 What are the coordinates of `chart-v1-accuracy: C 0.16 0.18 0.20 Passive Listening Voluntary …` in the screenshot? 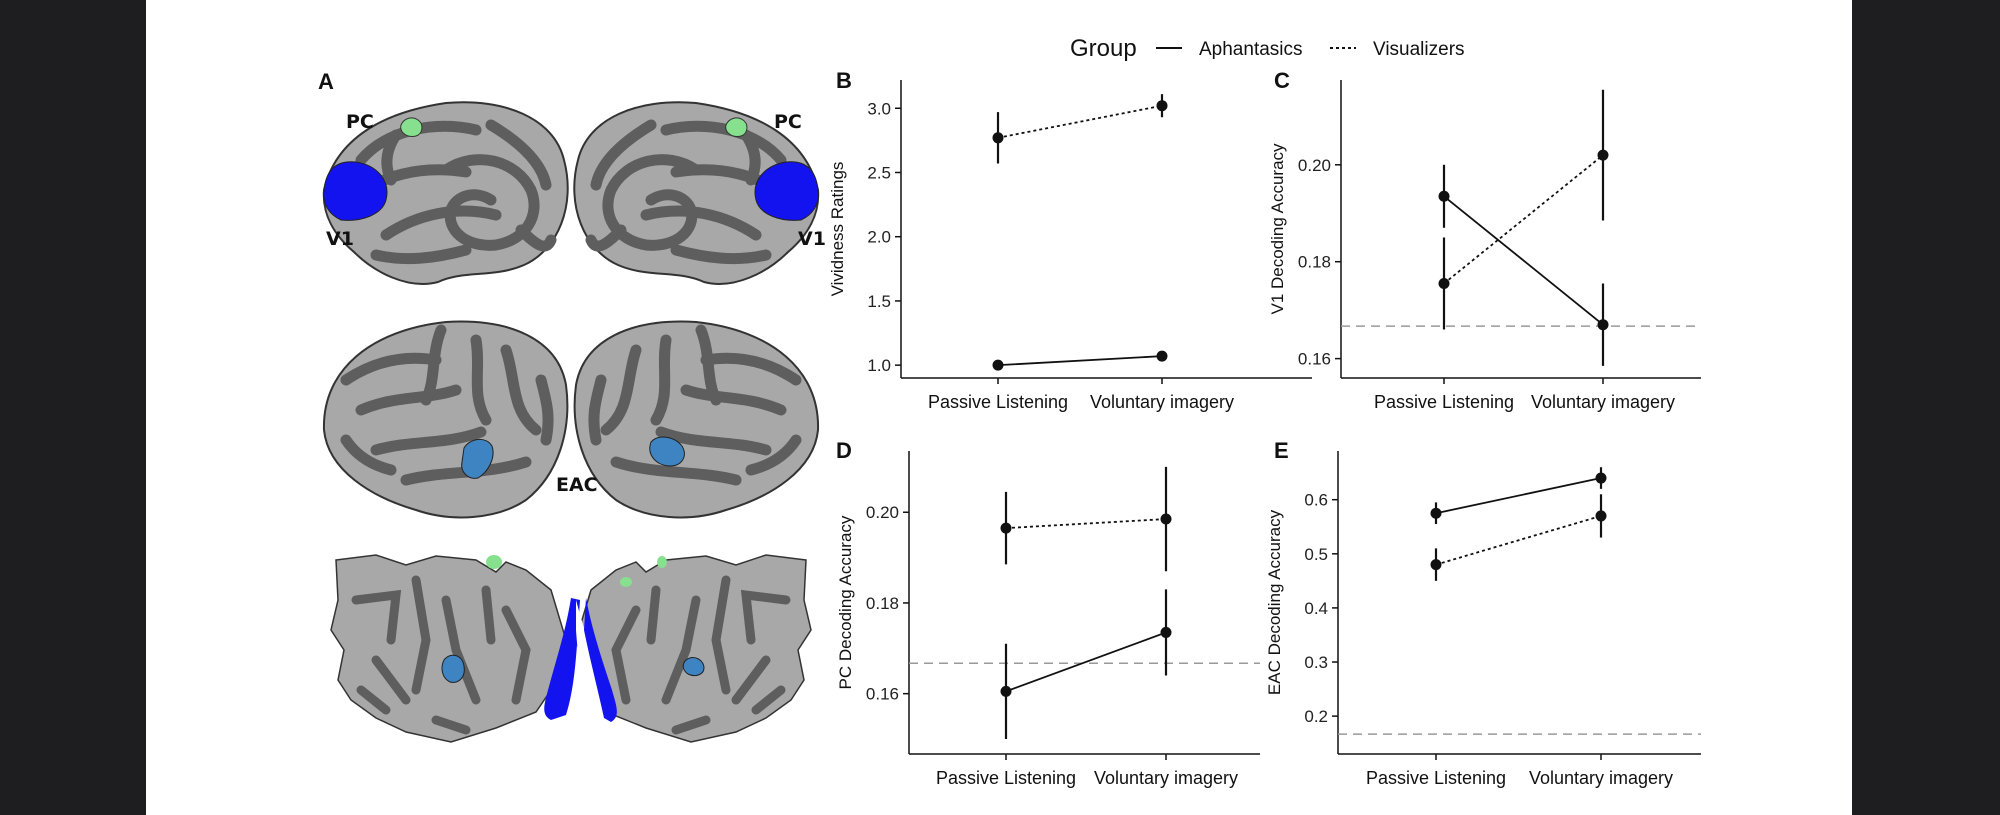 It's located at (1484, 240).